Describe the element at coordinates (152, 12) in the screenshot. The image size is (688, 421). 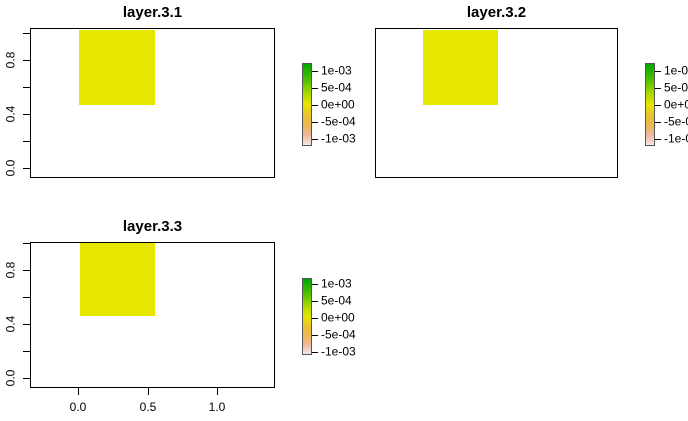
I see `panel-title: layer.3.1` at that location.